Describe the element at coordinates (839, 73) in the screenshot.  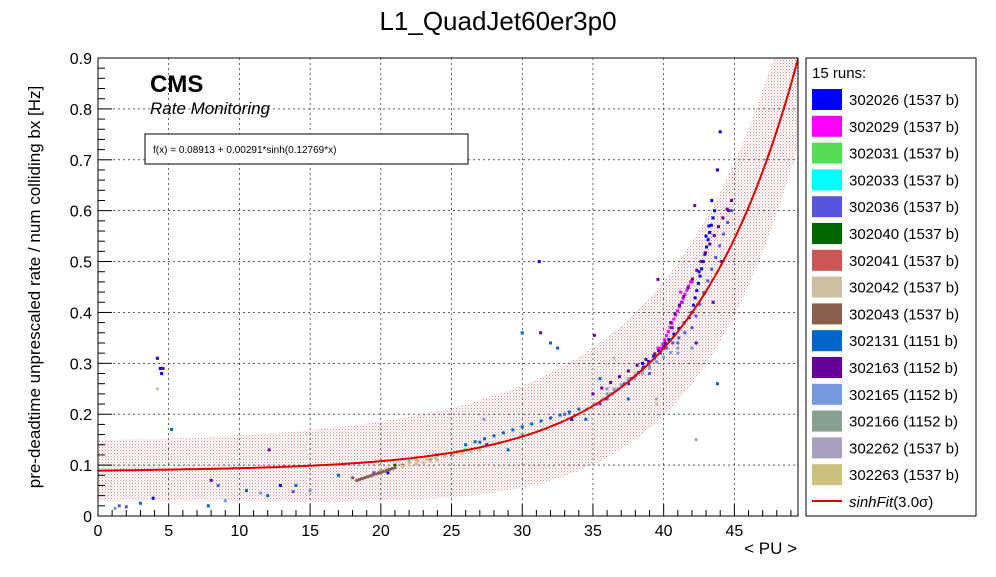
I see `legend-header: 15 runs:` at that location.